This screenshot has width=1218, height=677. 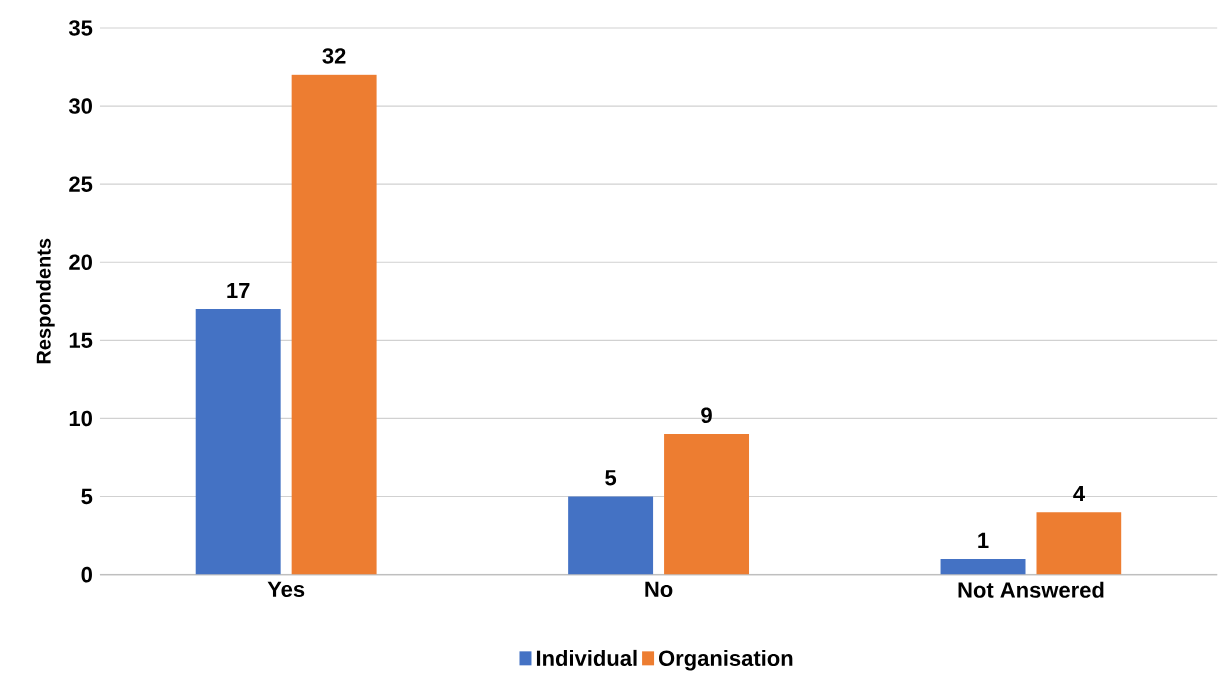 I want to click on y-tick-label: 35, so click(x=80, y=28).